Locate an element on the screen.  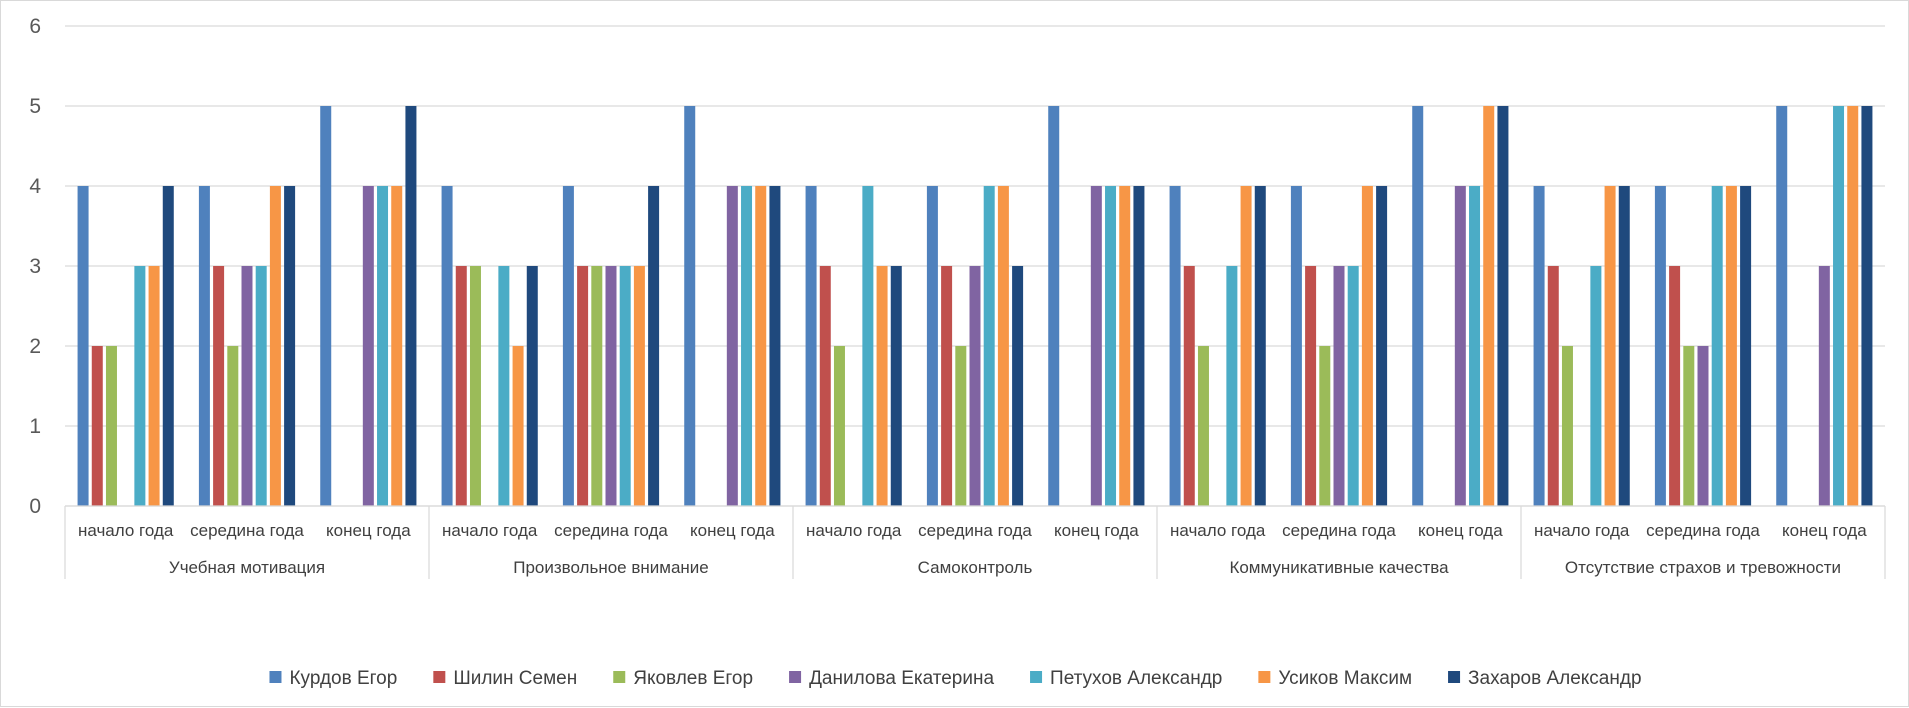
legend-item: Курдов Егор is located at coordinates (333, 678).